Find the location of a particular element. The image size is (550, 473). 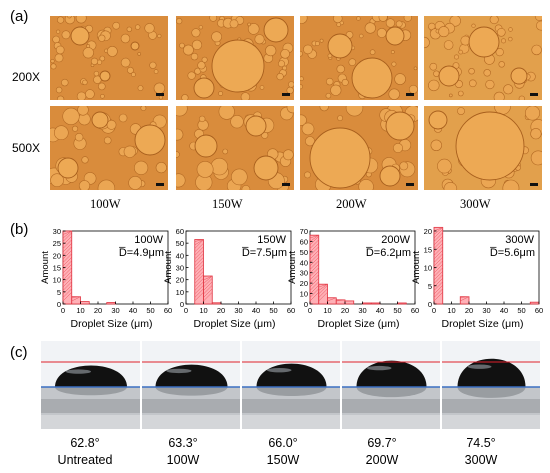

y-axis-label: Amount is located at coordinates (45, 267).